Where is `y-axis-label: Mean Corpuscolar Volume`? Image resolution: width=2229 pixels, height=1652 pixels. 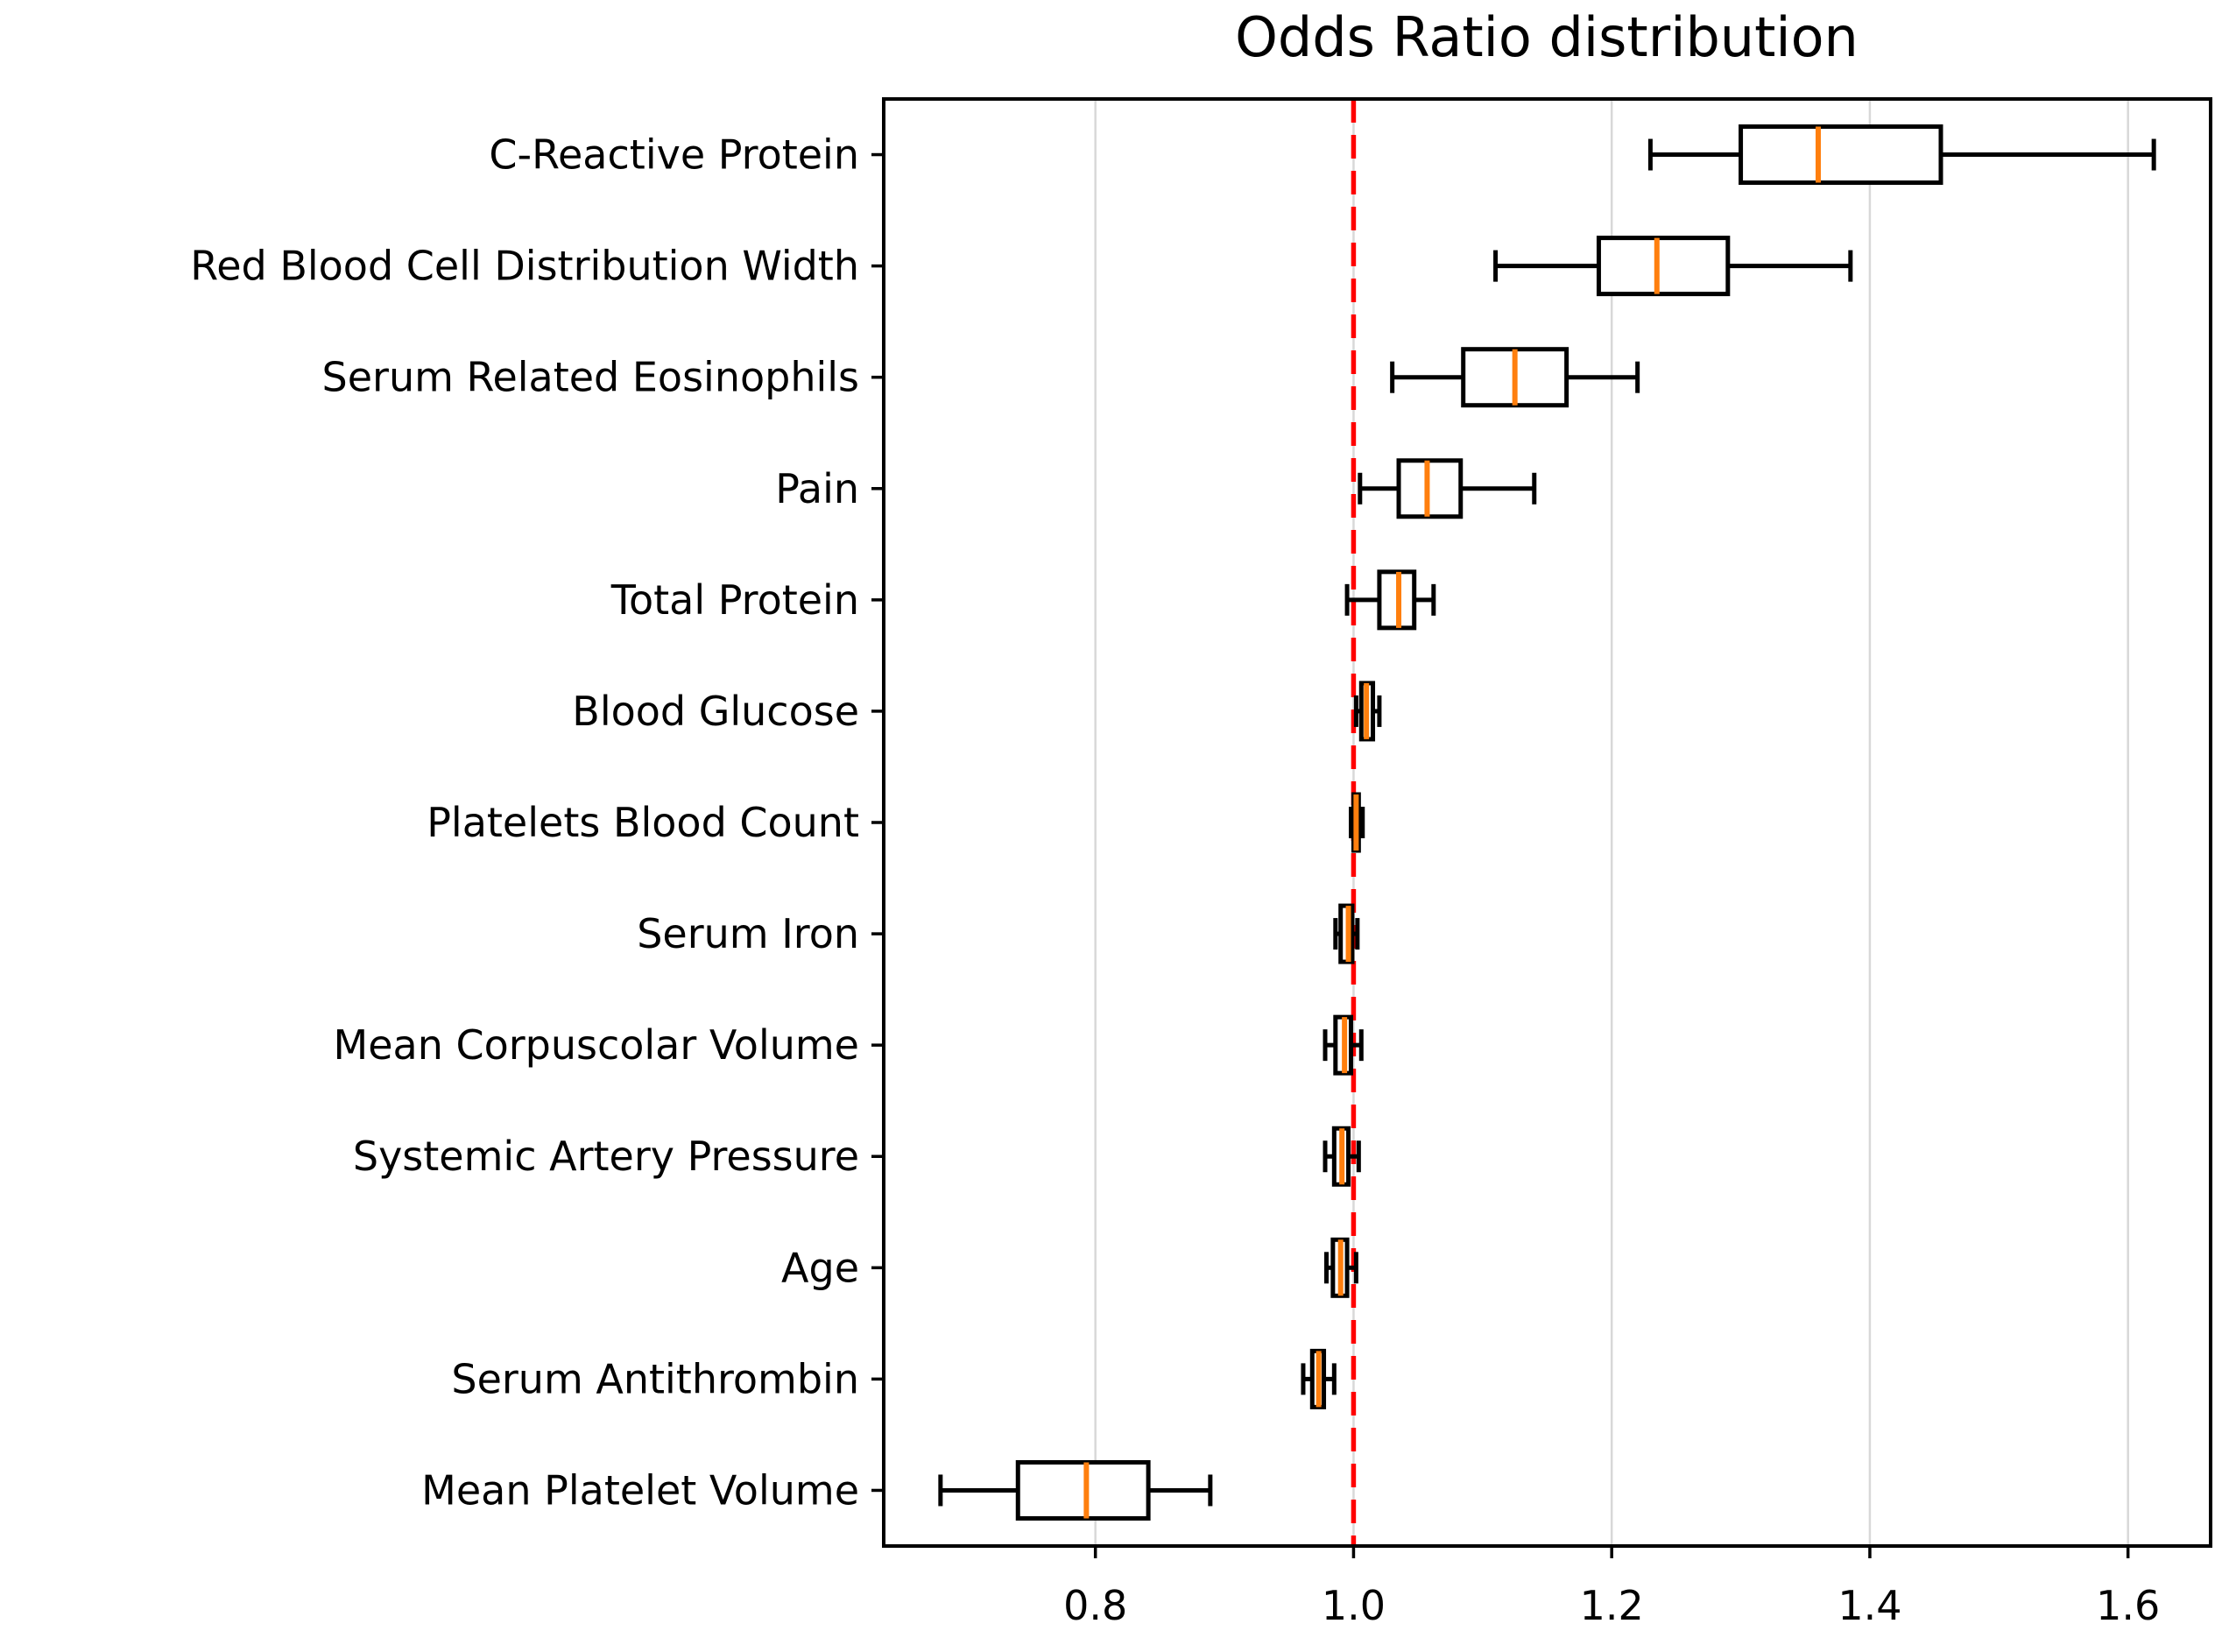
y-axis-label: Mean Corpuscolar Volume is located at coordinates (596, 1045).